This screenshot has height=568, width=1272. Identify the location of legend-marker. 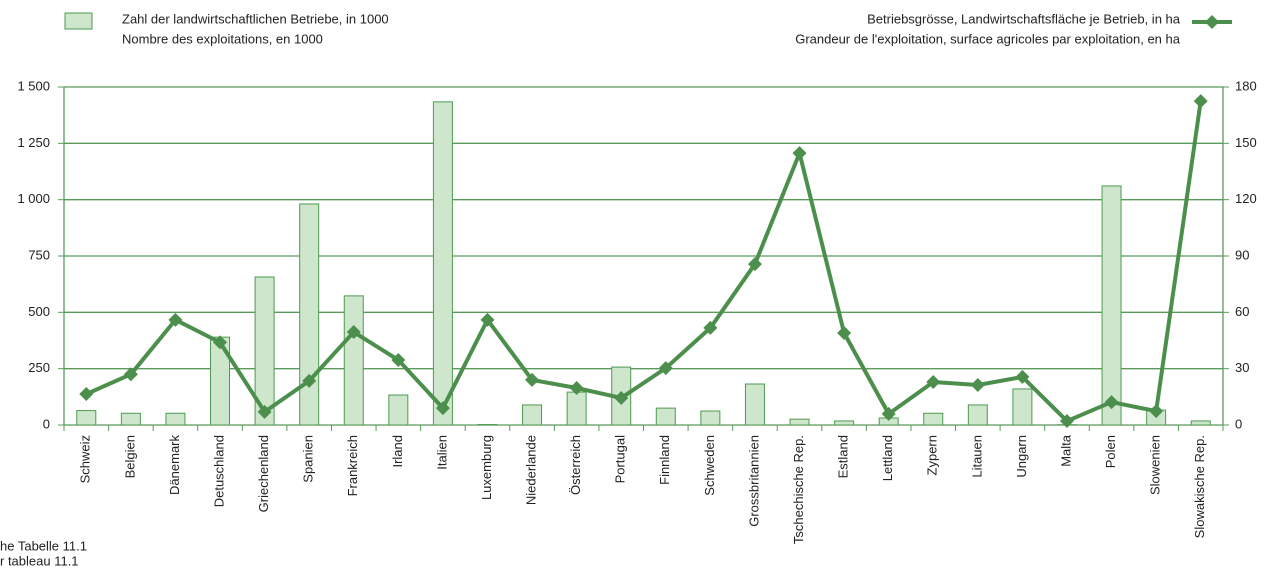
(1212, 22).